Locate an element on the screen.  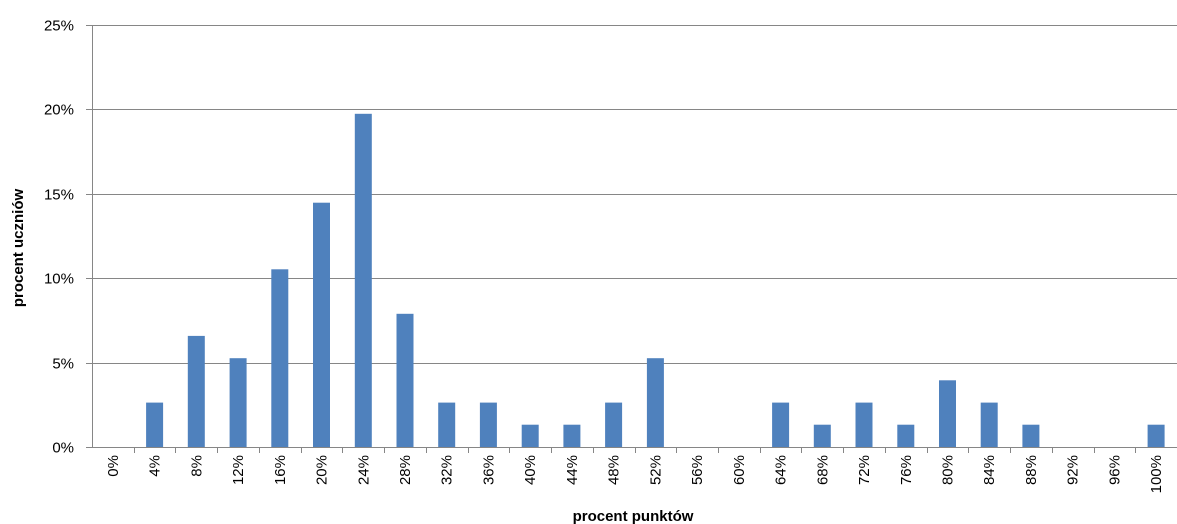
x-tick-label: 40% is located at coordinates (530, 470).